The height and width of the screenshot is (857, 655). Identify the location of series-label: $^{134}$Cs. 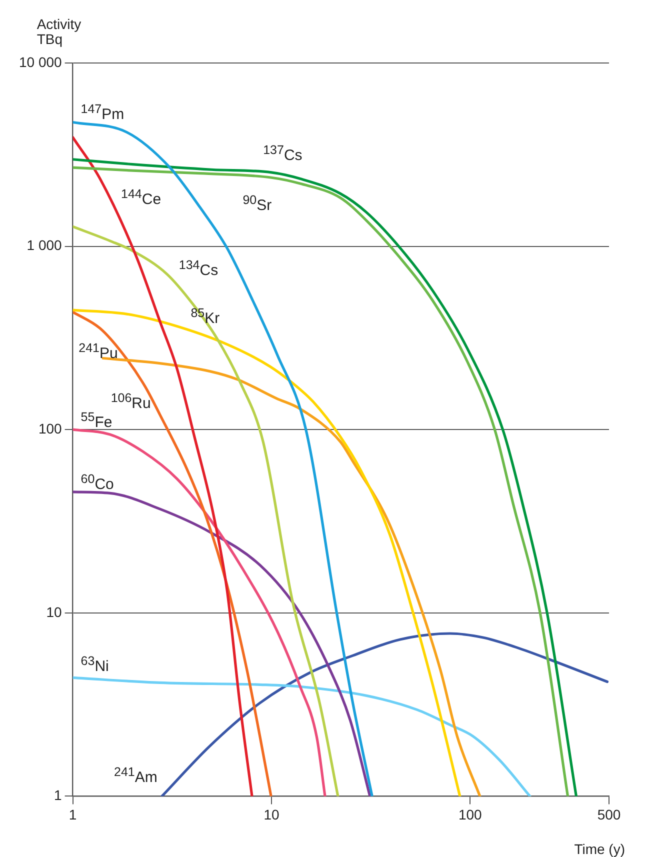
(199, 268).